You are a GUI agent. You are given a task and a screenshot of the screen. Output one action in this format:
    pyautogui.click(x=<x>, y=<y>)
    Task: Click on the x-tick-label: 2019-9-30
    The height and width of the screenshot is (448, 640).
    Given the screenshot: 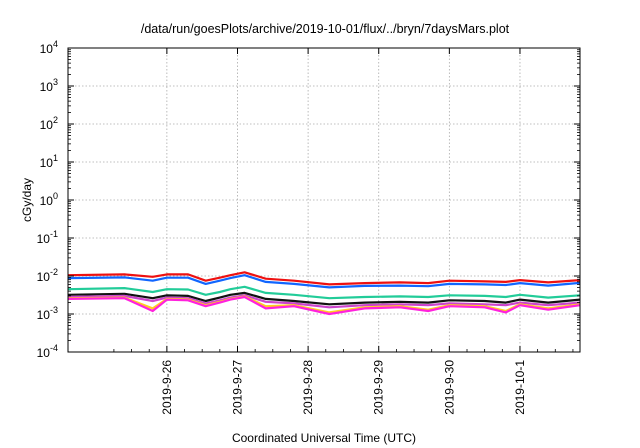 What is the action you would take?
    pyautogui.click(x=449, y=387)
    